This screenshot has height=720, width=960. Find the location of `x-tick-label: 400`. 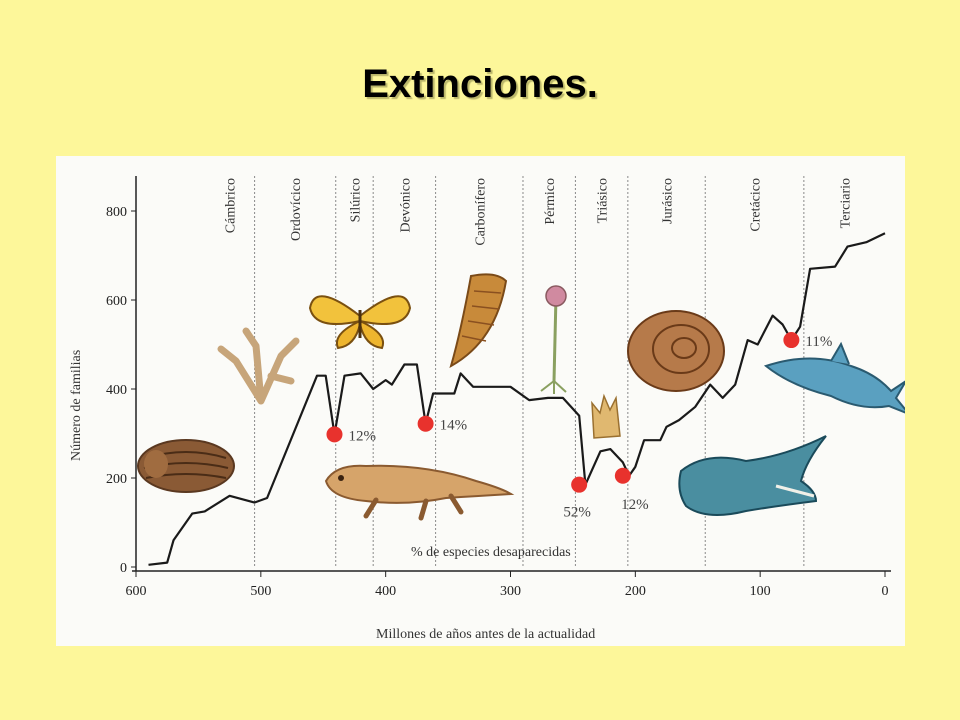

x-tick-label: 400 is located at coordinates (385, 591).